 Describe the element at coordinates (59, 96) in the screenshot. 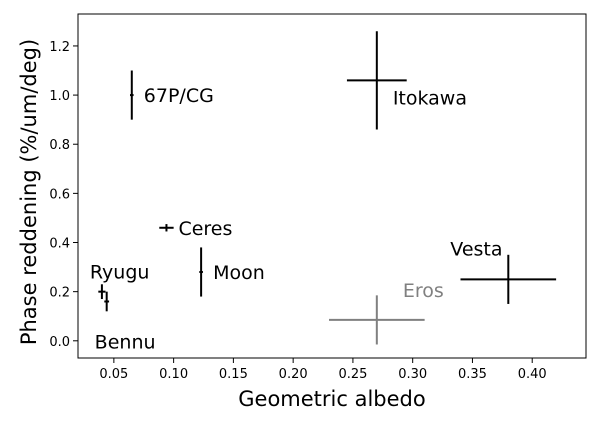

I see `y-tick-label: 1.0` at that location.